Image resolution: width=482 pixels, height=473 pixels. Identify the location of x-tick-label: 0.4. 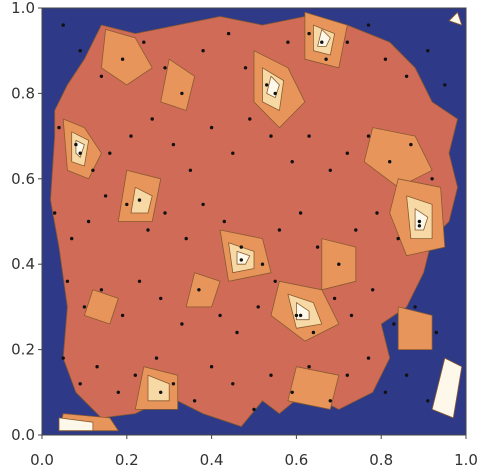
(212, 460).